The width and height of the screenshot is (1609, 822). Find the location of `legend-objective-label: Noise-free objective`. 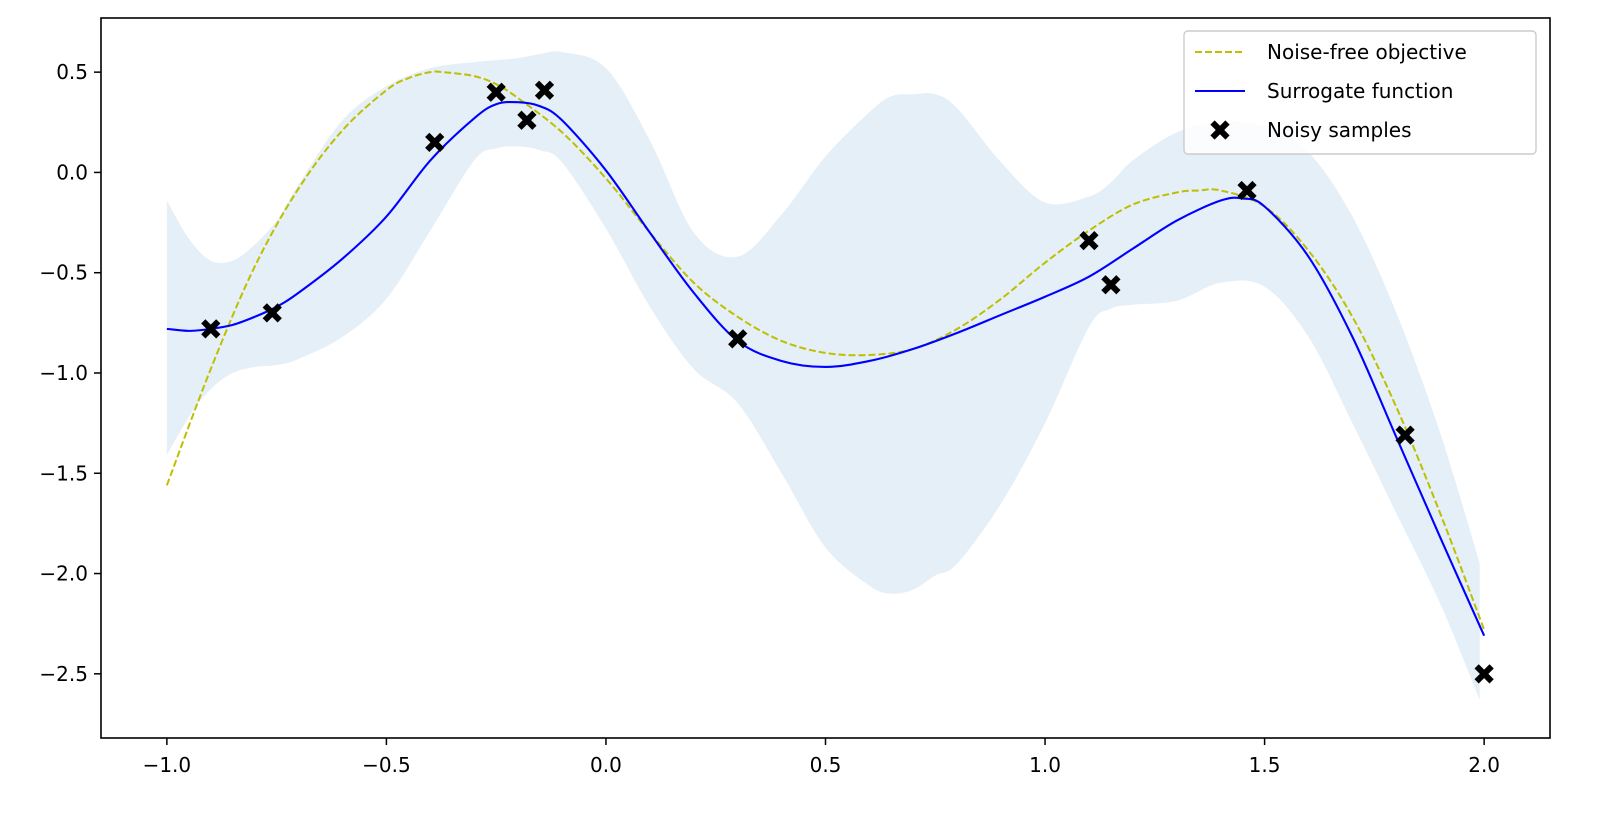

legend-objective-label: Noise-free objective is located at coordinates (1367, 52).